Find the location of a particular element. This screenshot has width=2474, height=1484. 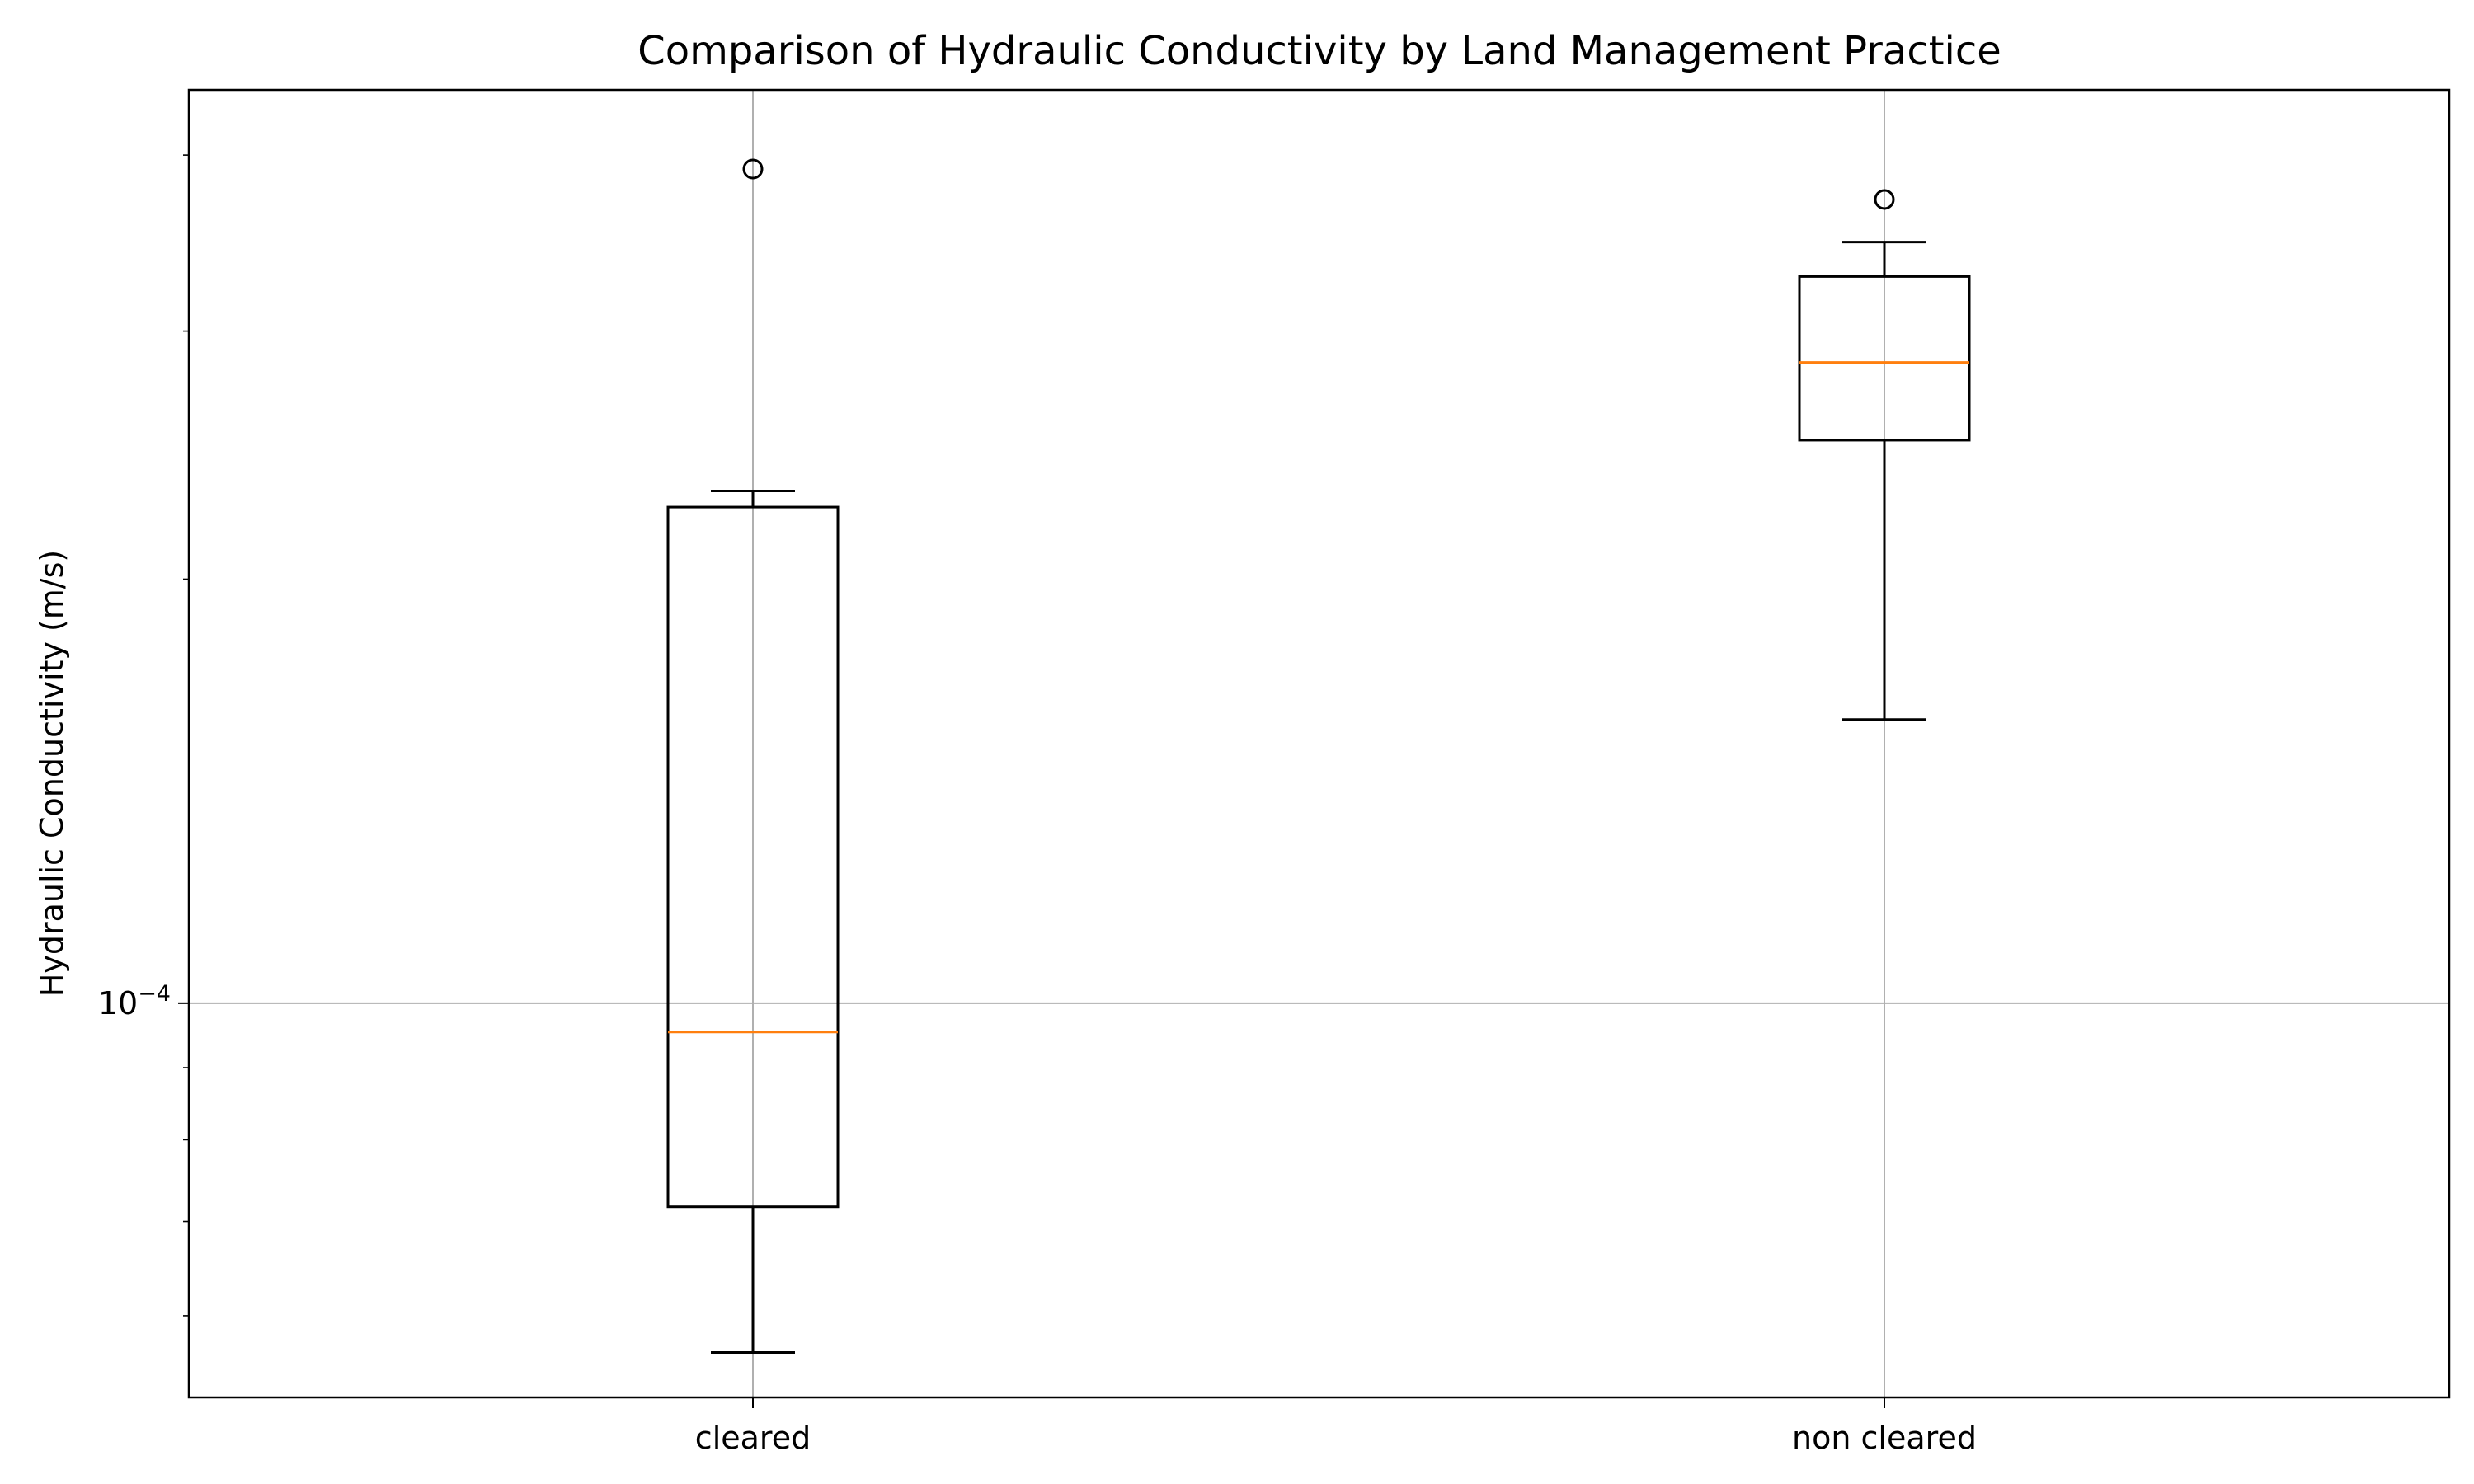

box-non-cleared is located at coordinates (1884, 455).